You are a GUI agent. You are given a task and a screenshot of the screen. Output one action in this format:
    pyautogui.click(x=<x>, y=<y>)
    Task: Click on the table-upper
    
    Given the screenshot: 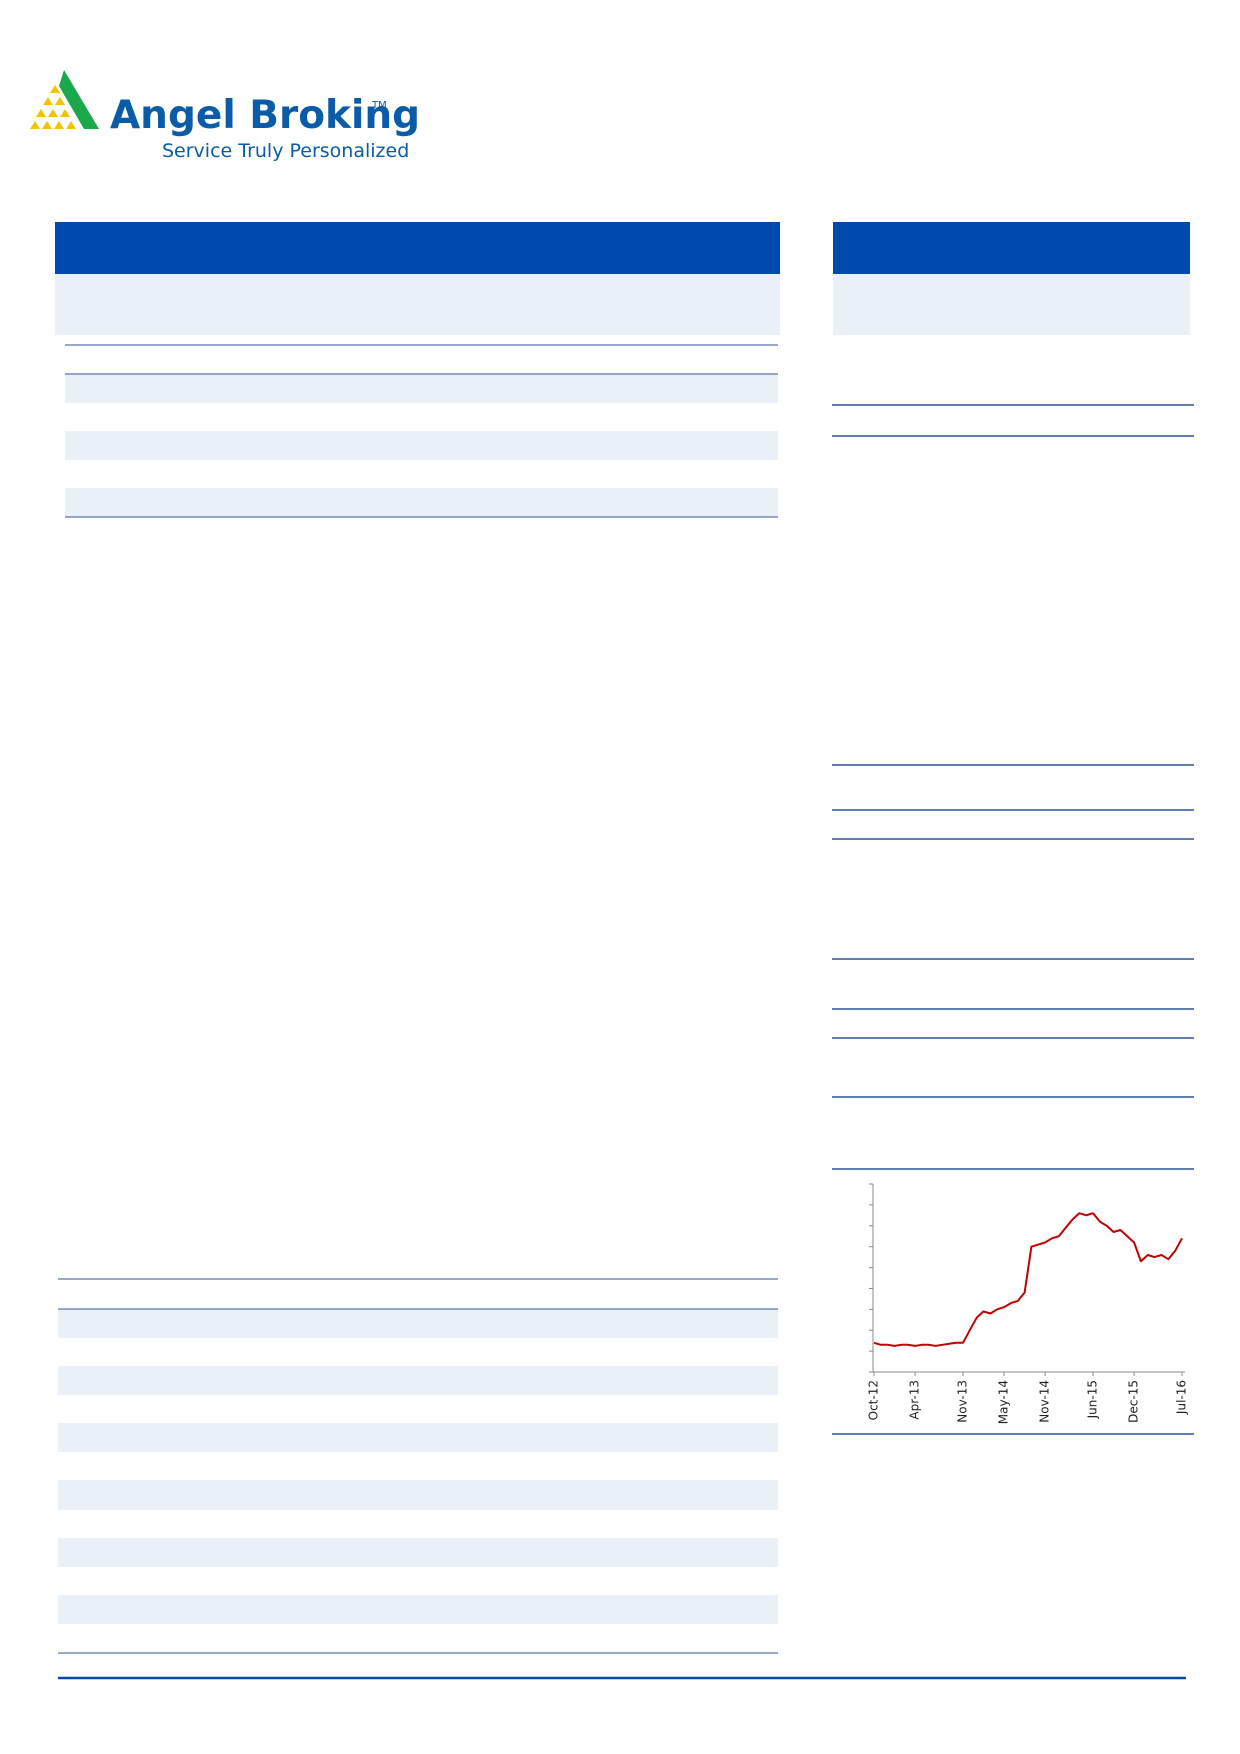 What is the action you would take?
    pyautogui.click(x=421, y=431)
    